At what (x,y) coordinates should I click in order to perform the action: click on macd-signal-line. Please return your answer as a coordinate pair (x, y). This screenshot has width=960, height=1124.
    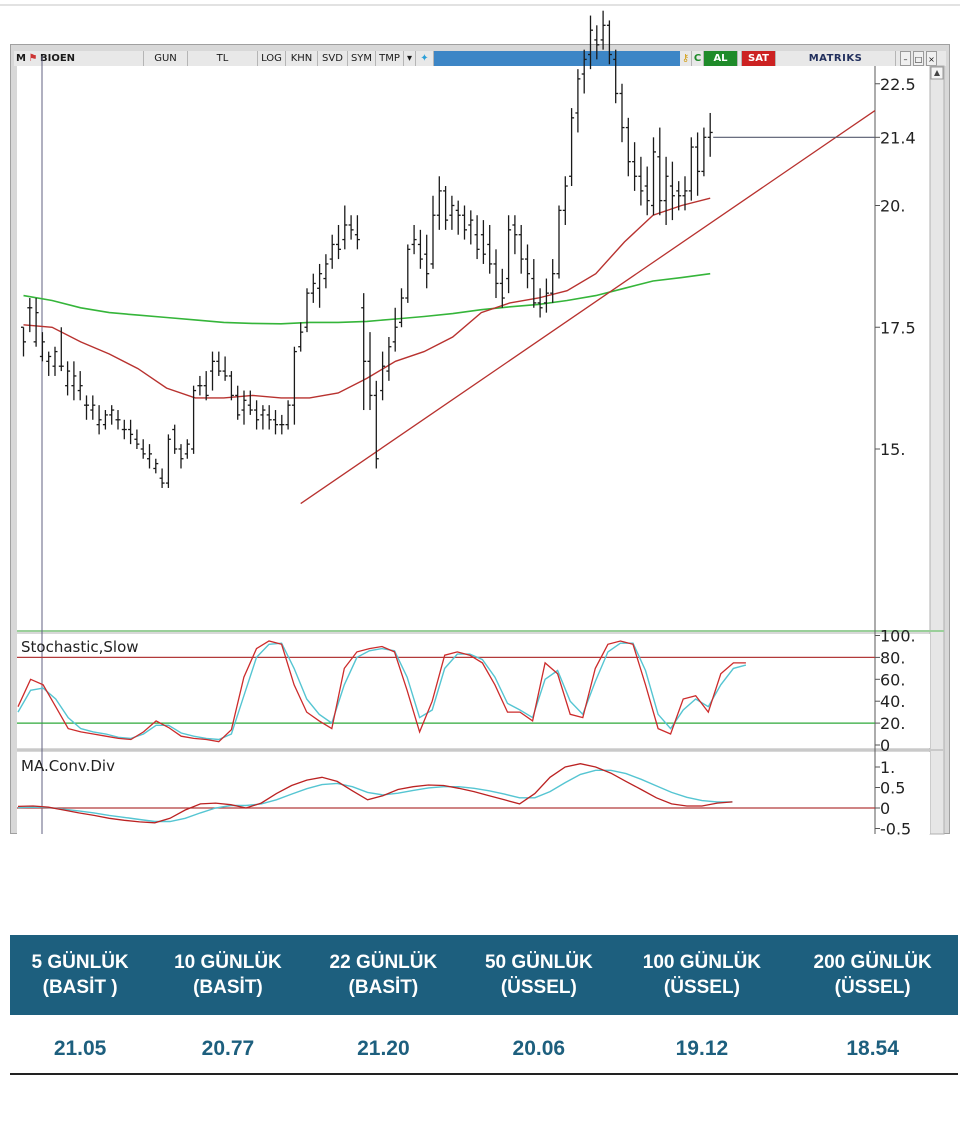
    Looking at the image, I should click on (375, 796).